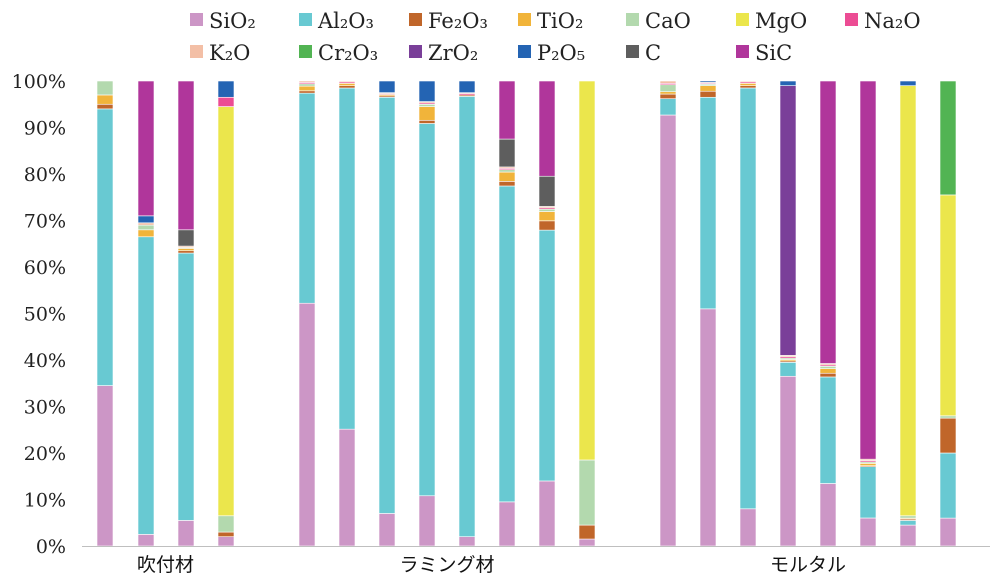  I want to click on legend-item: Na₂O, so click(883, 21).